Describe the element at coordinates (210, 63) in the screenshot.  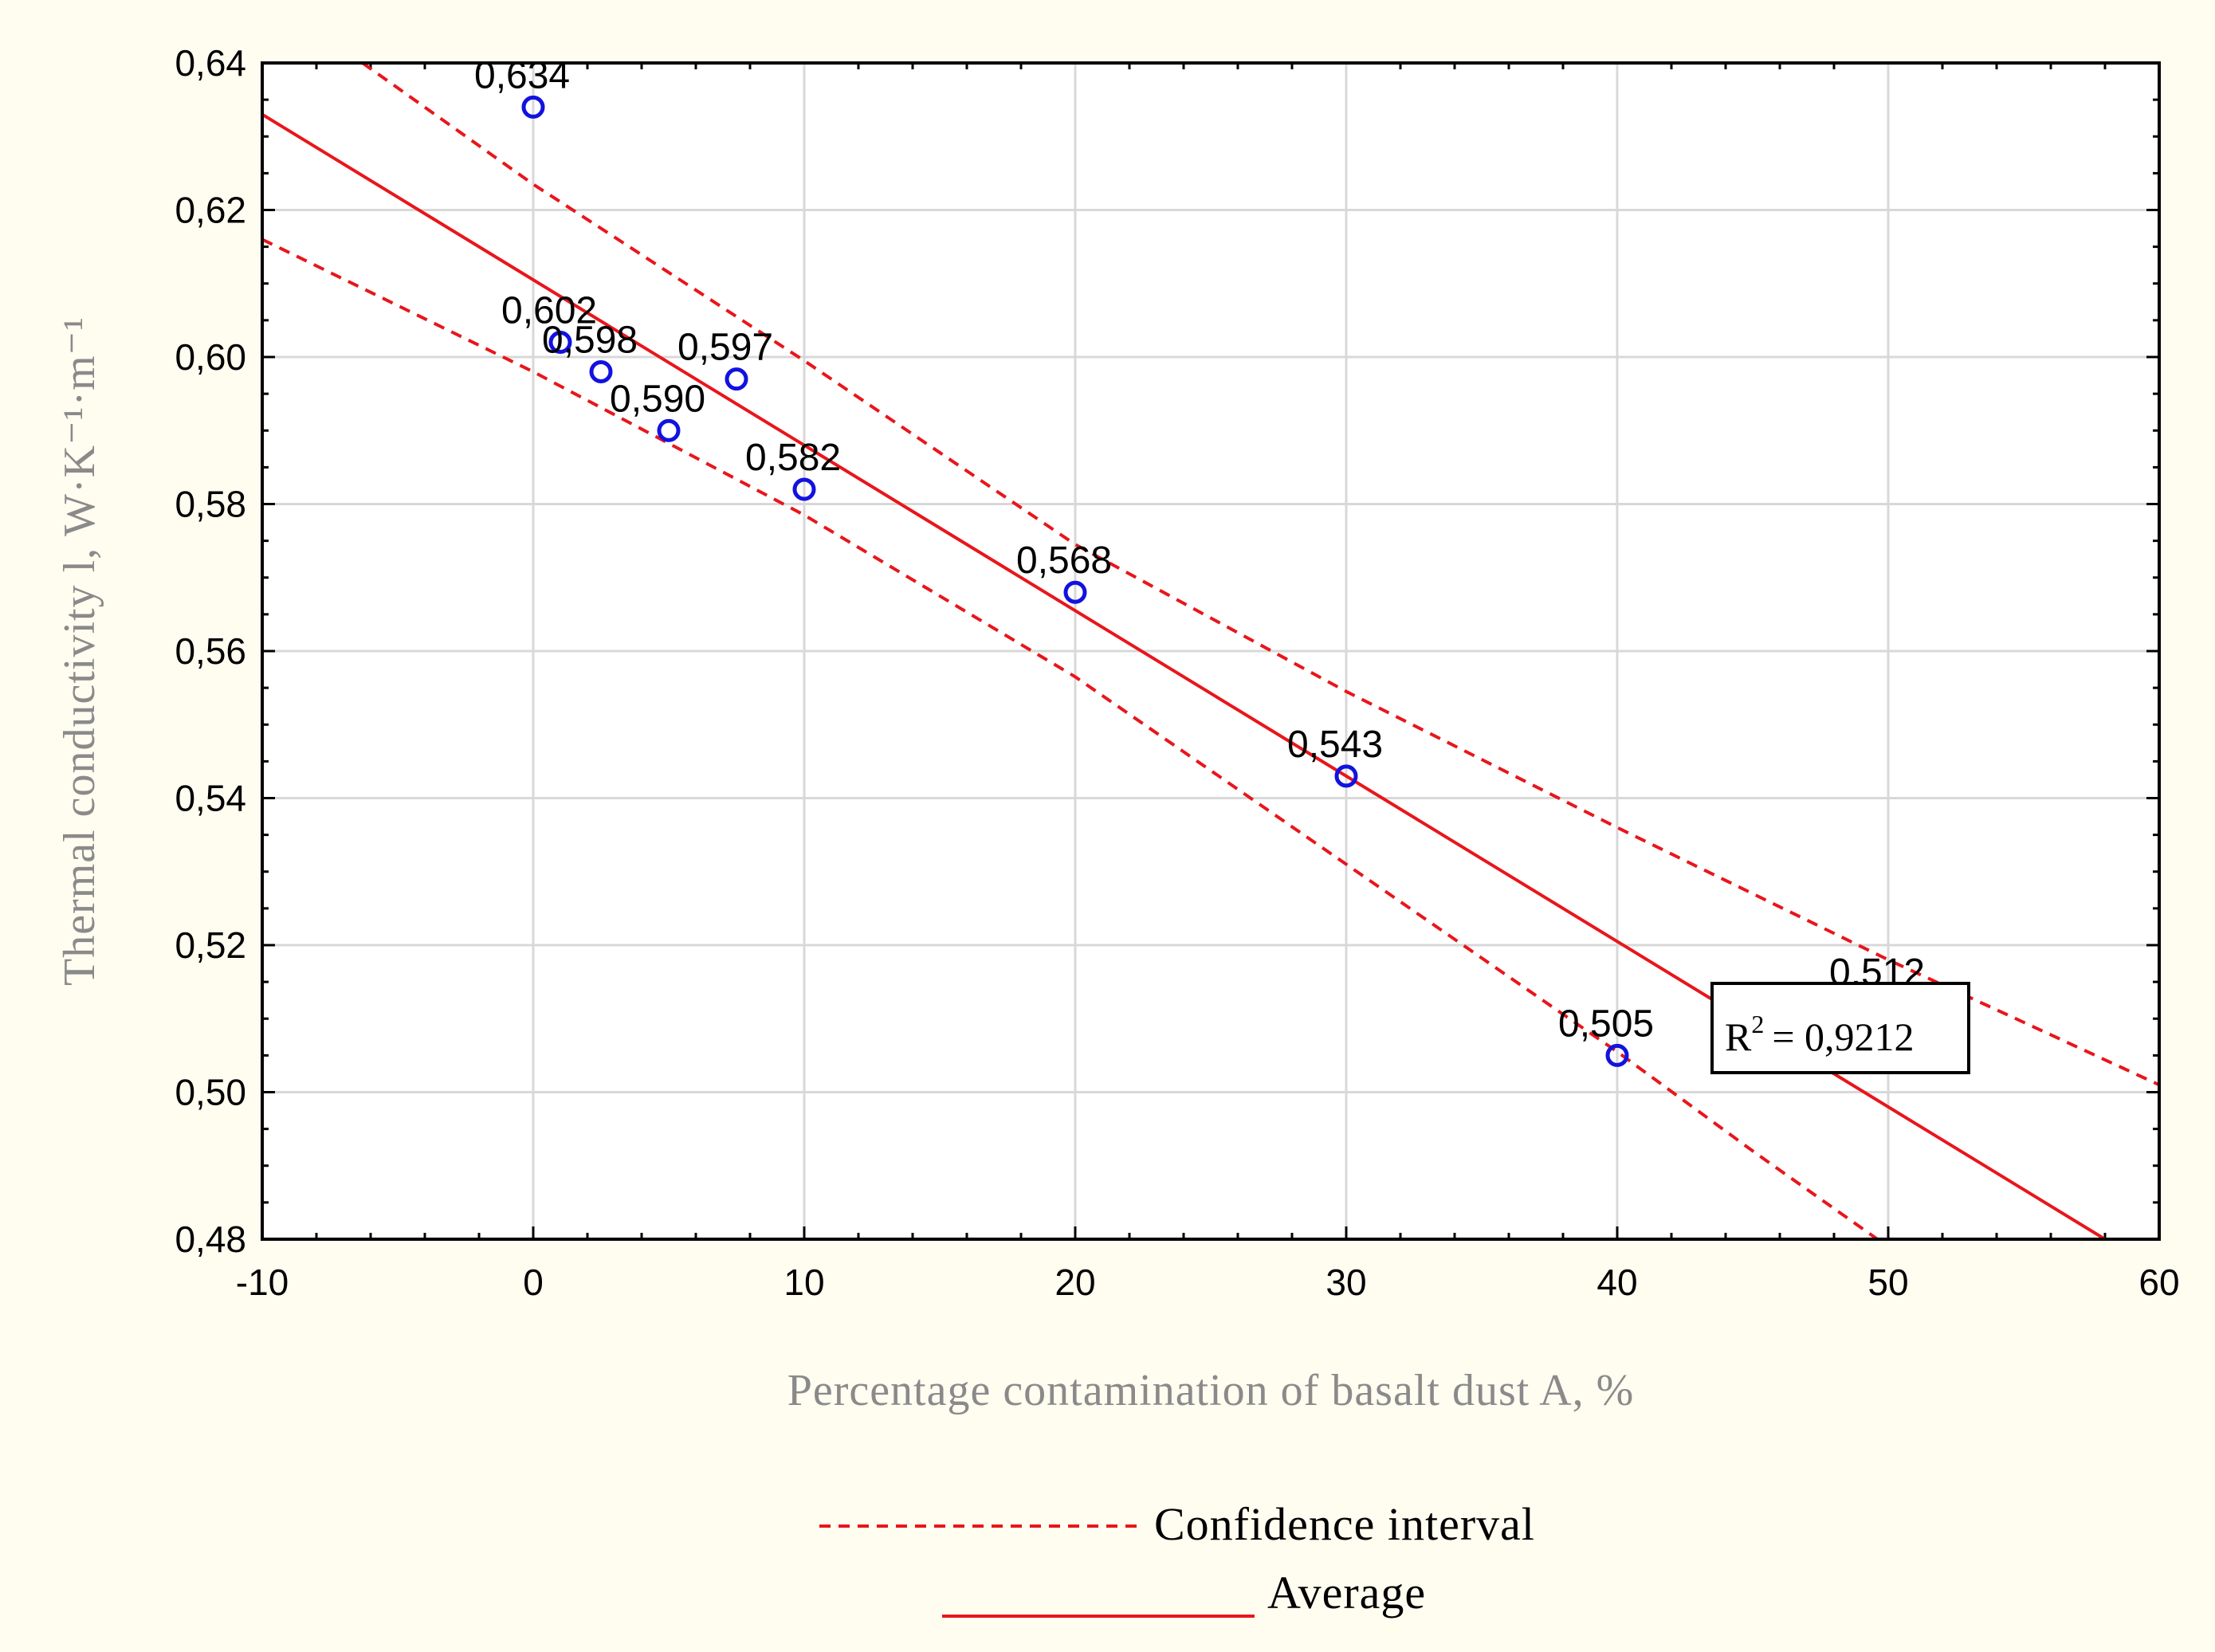
I see `y-tick-label: 0,64` at that location.